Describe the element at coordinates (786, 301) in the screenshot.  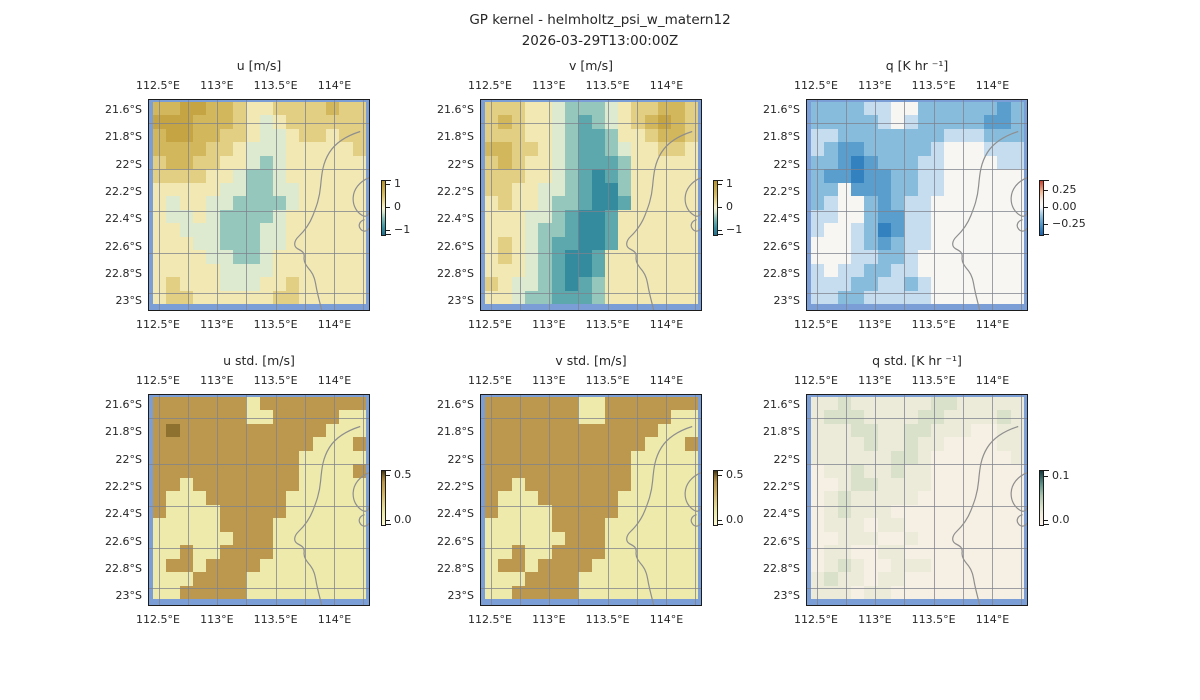
I see `y-axis-label: 23°S` at that location.